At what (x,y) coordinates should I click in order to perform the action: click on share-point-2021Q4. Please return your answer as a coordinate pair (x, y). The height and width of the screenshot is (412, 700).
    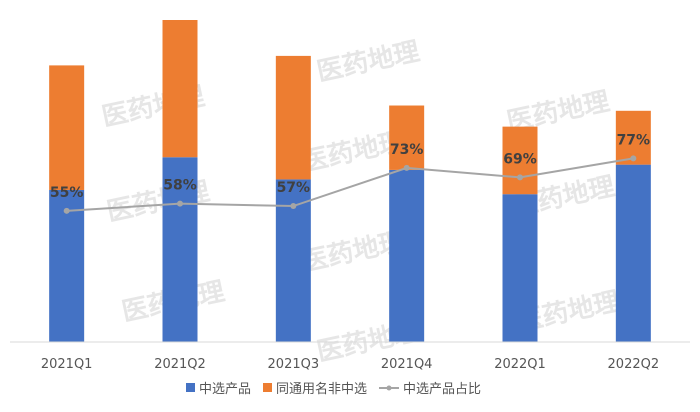
    Looking at the image, I should click on (406, 167).